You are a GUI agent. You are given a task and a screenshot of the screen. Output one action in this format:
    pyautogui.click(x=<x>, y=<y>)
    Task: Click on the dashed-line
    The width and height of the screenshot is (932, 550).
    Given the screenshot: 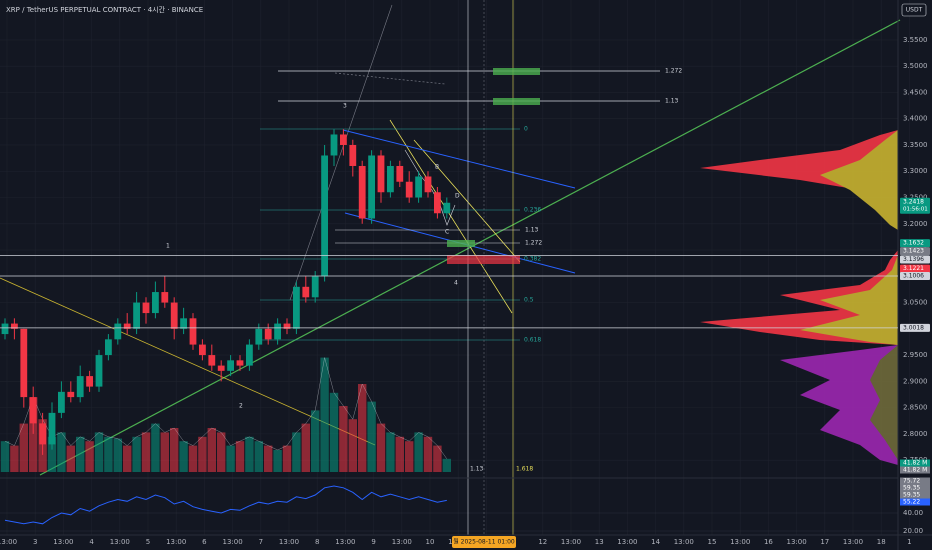 What is the action you would take?
    pyautogui.click(x=390, y=78)
    